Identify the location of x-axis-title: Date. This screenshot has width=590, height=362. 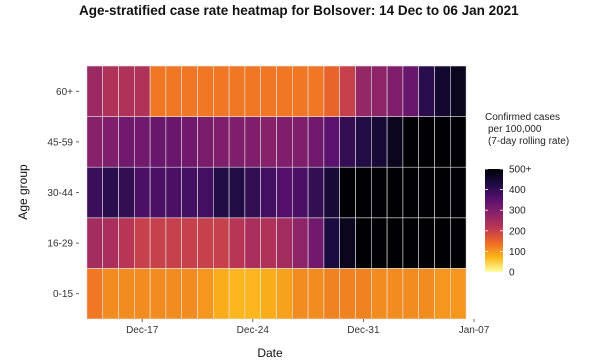
(270, 353).